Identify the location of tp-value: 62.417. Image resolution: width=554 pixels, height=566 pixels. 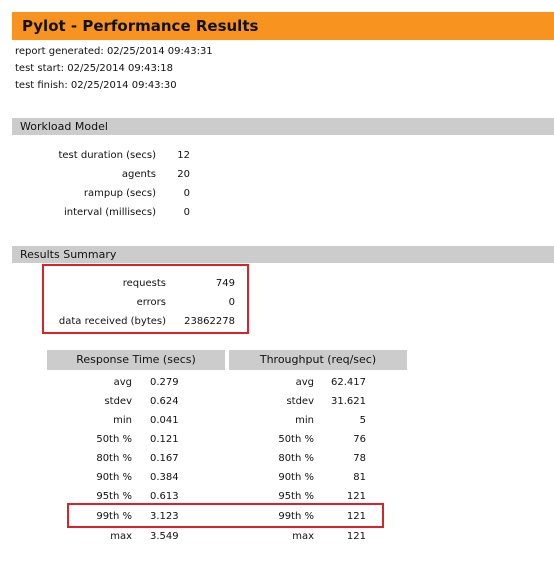
(348, 382).